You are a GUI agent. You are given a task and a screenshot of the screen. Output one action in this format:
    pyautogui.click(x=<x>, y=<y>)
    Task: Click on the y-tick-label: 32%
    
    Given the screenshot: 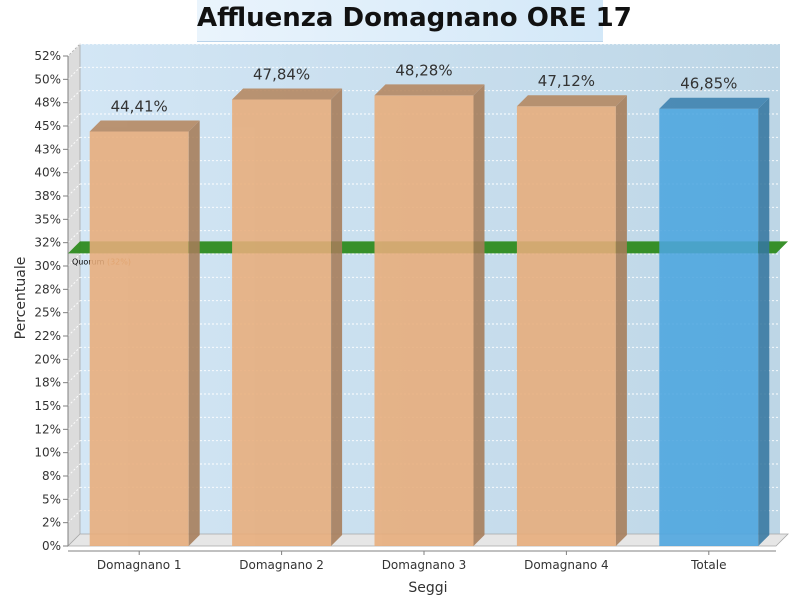 What is the action you would take?
    pyautogui.click(x=47, y=243)
    